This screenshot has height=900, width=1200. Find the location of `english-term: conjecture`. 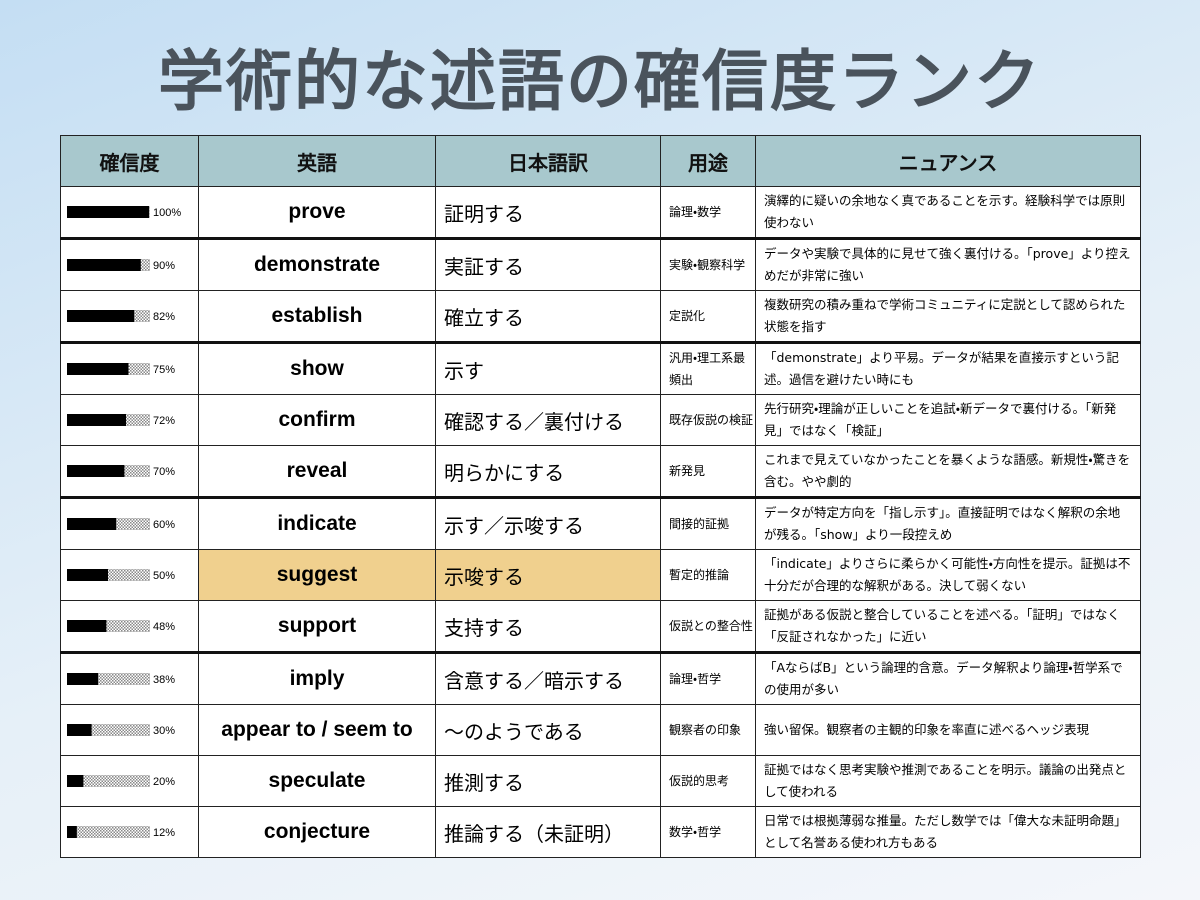

english-term: conjecture is located at coordinates (317, 832).